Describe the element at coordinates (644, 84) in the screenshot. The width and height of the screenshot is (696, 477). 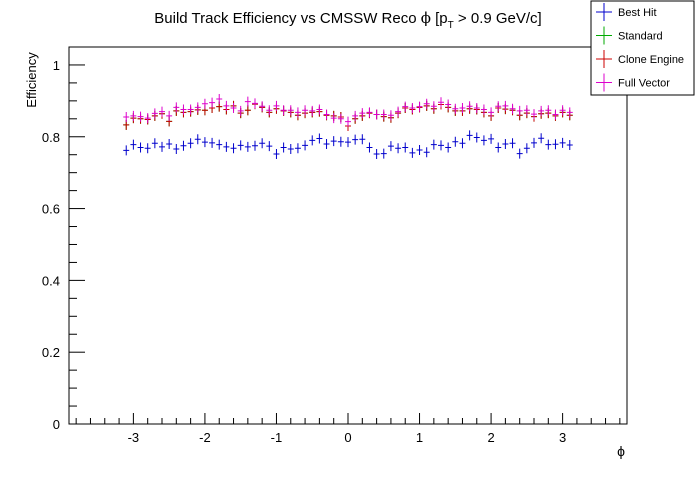
I see `legend-label: Full Vector` at that location.